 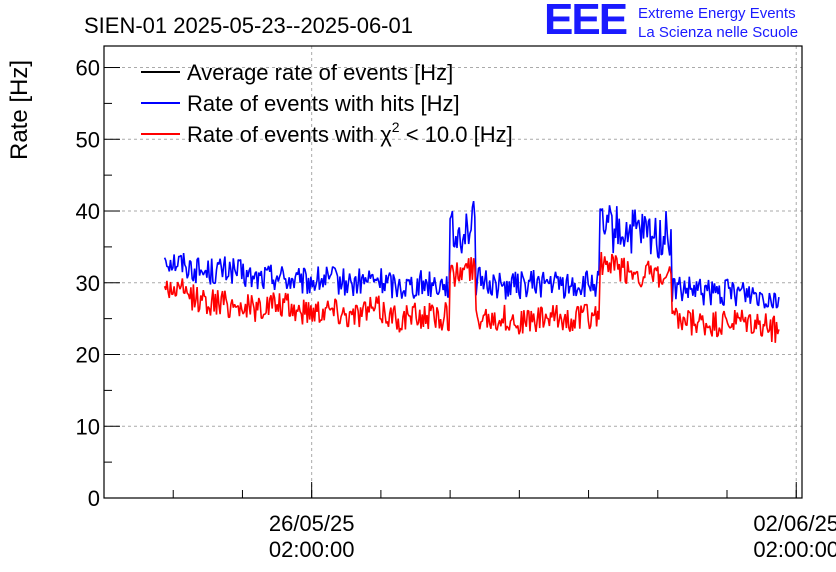 I want to click on y-axis: 0 10 20 30 40 50 60, so click(x=98, y=283).